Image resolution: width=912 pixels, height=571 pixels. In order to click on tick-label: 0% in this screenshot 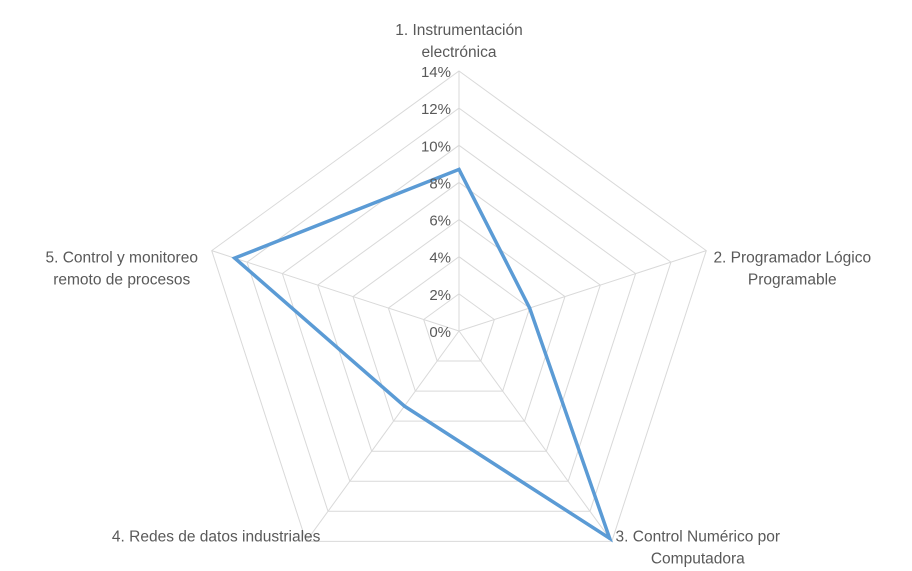, I will do `click(440, 332)`.